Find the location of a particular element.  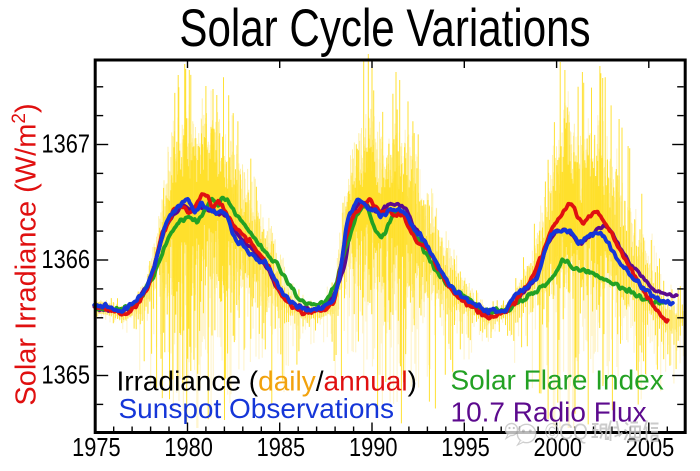

svg-text: Sunspot Observations is located at coordinates (257, 408).